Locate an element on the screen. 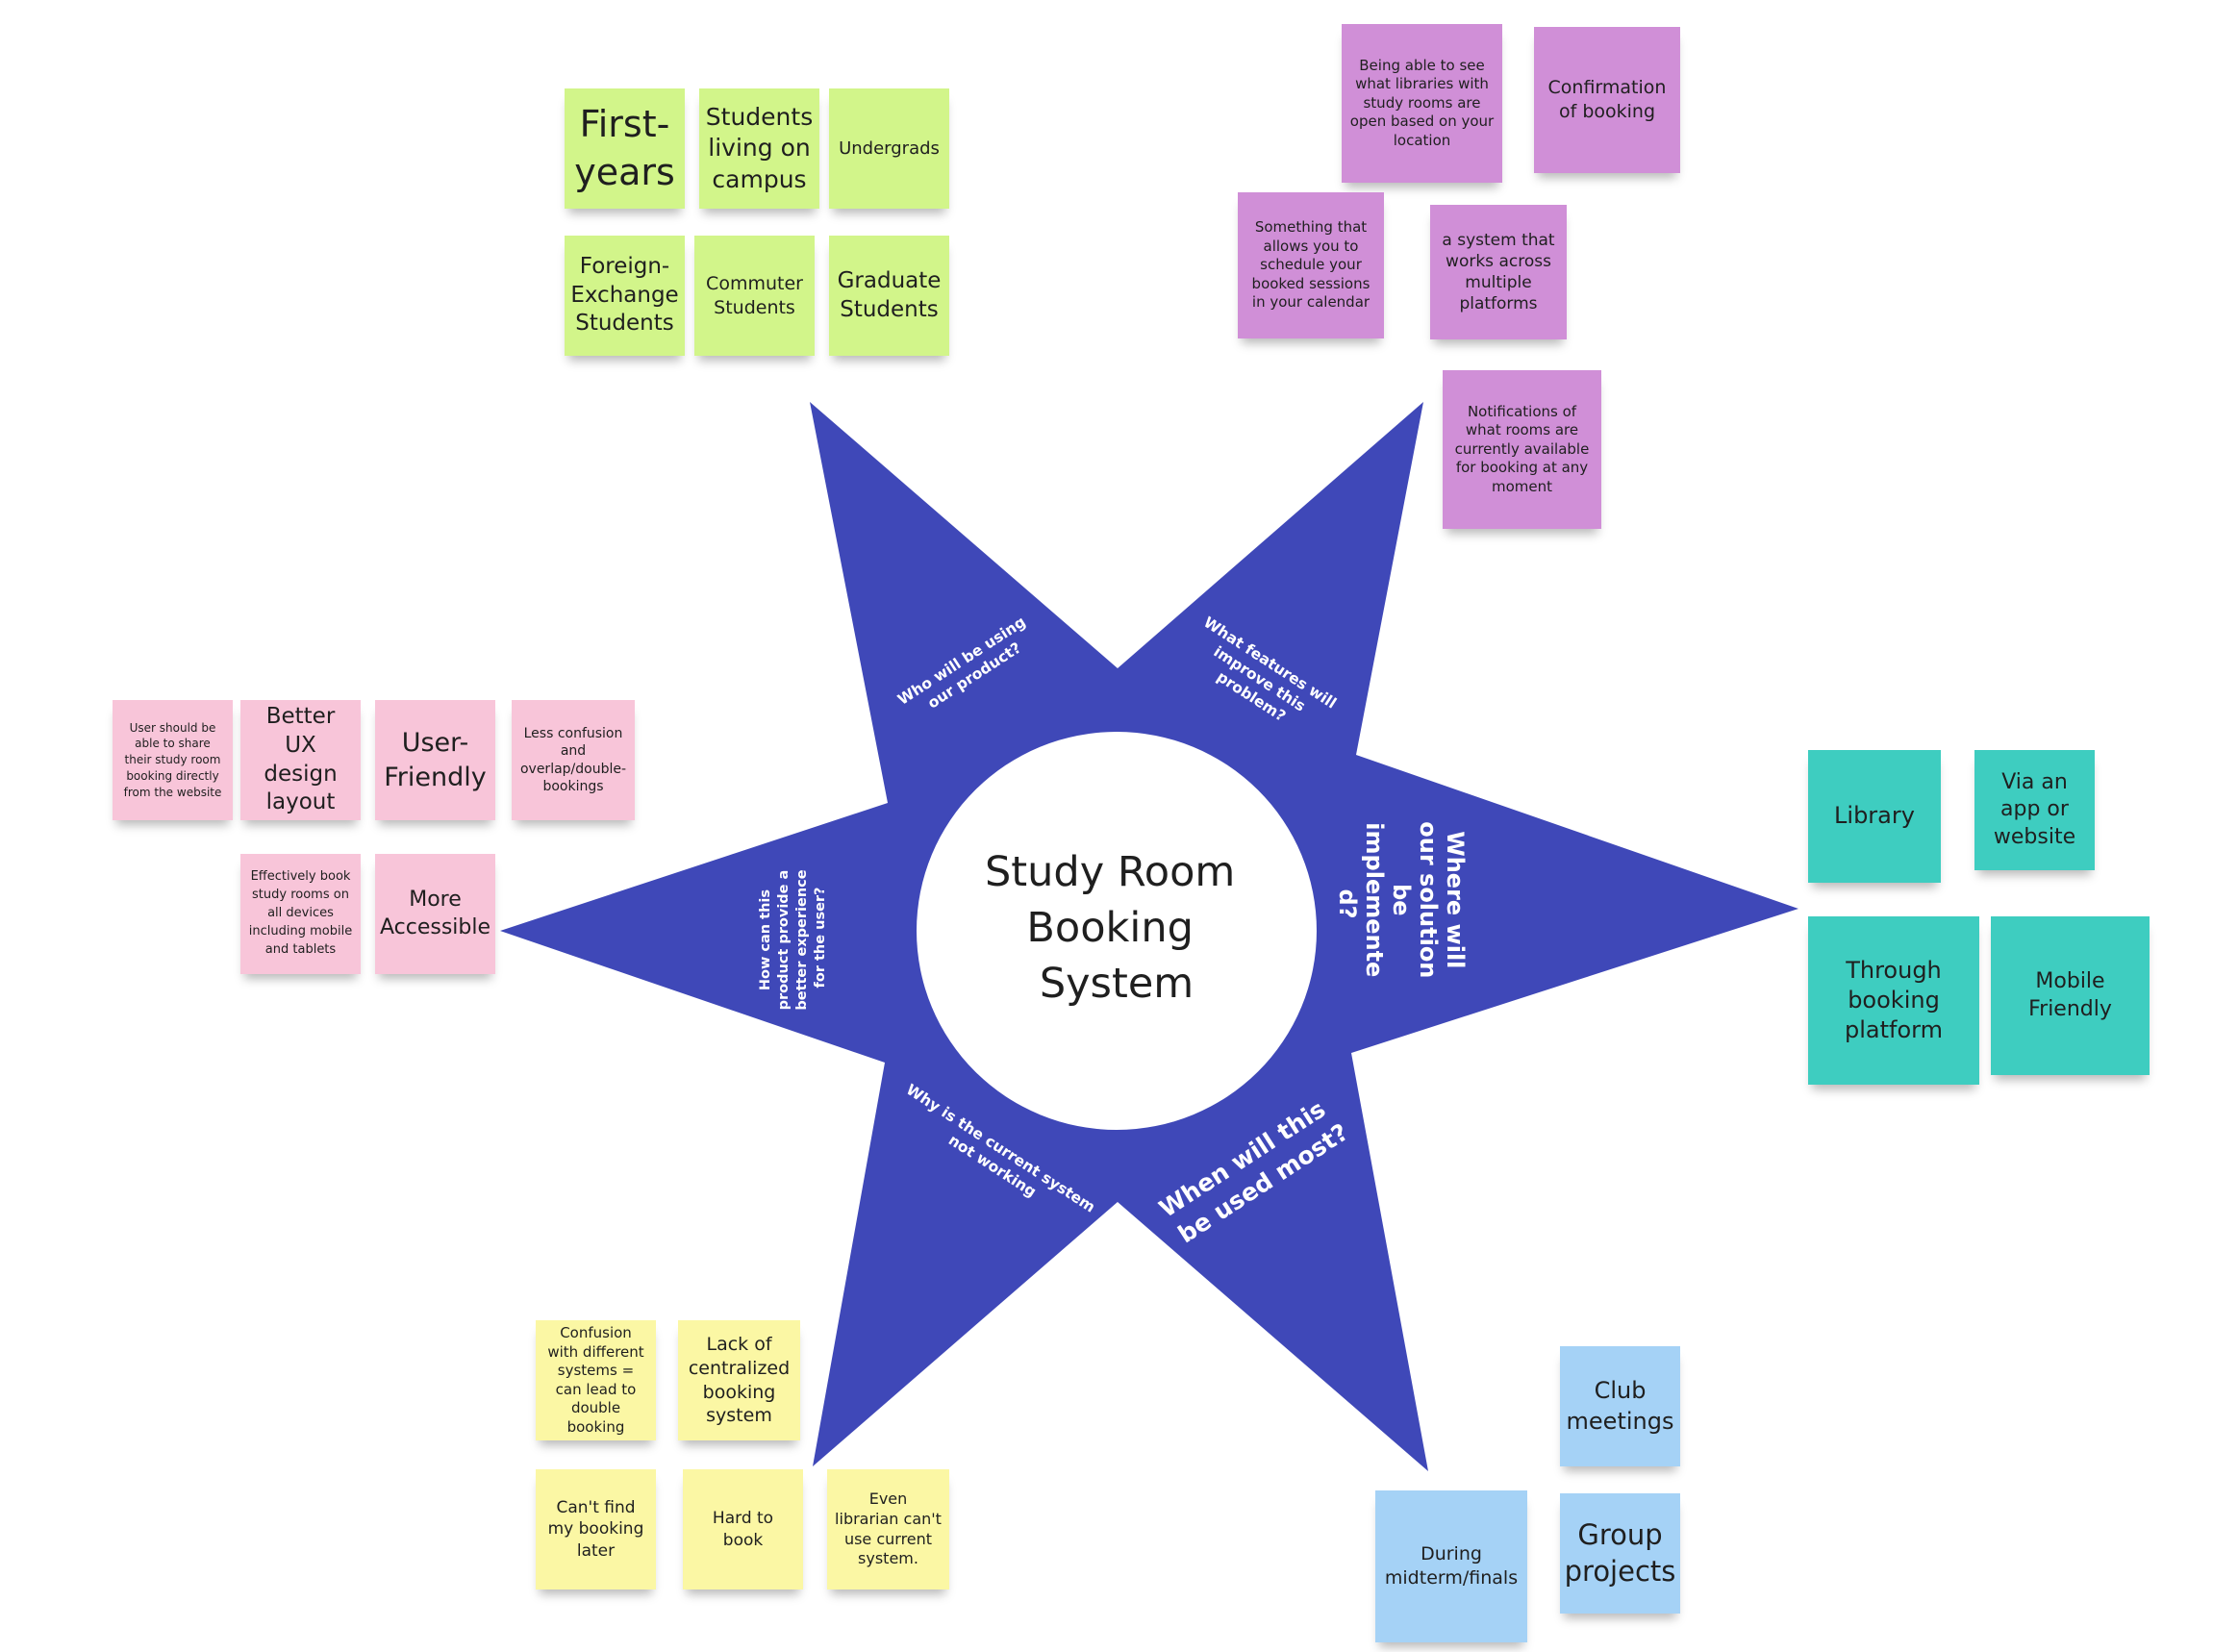 The height and width of the screenshot is (1652, 2238). sticky-note-when: Club meetings is located at coordinates (1620, 1406).